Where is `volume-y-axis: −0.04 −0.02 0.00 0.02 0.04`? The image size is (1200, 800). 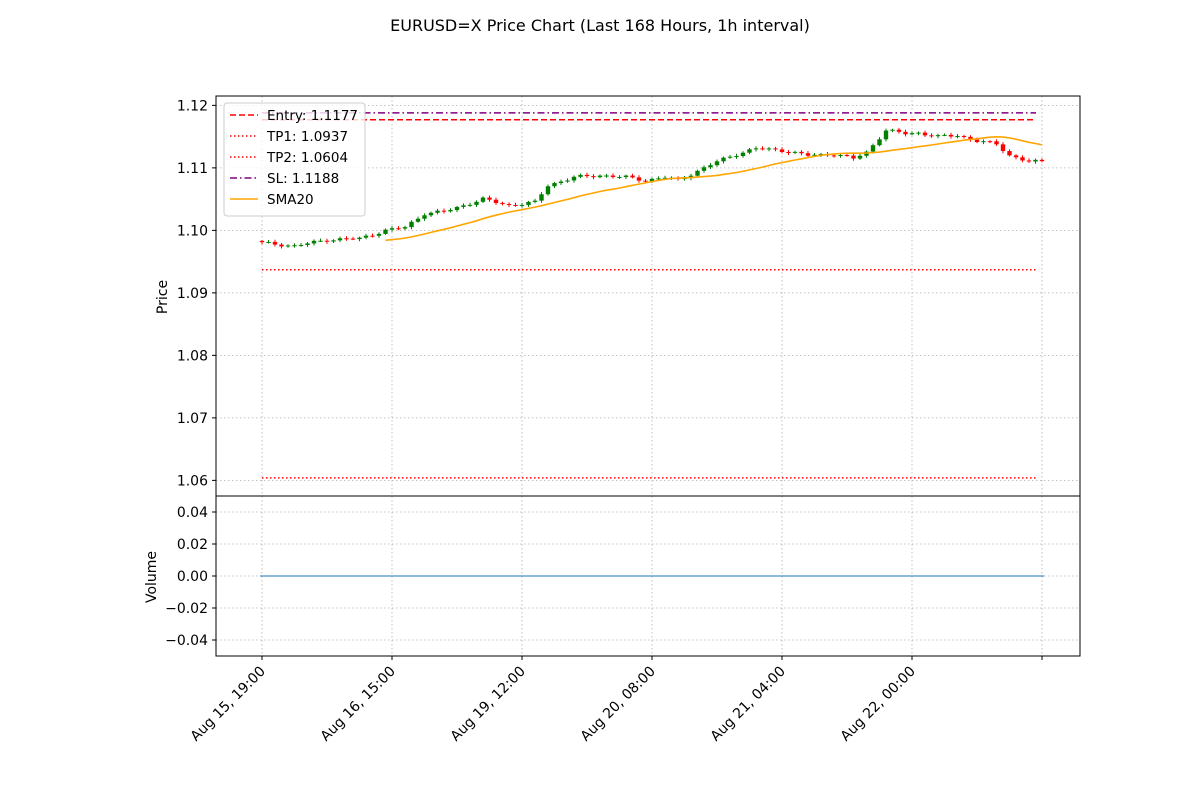
volume-y-axis: −0.04 −0.02 0.00 0.02 0.04 is located at coordinates (190, 577).